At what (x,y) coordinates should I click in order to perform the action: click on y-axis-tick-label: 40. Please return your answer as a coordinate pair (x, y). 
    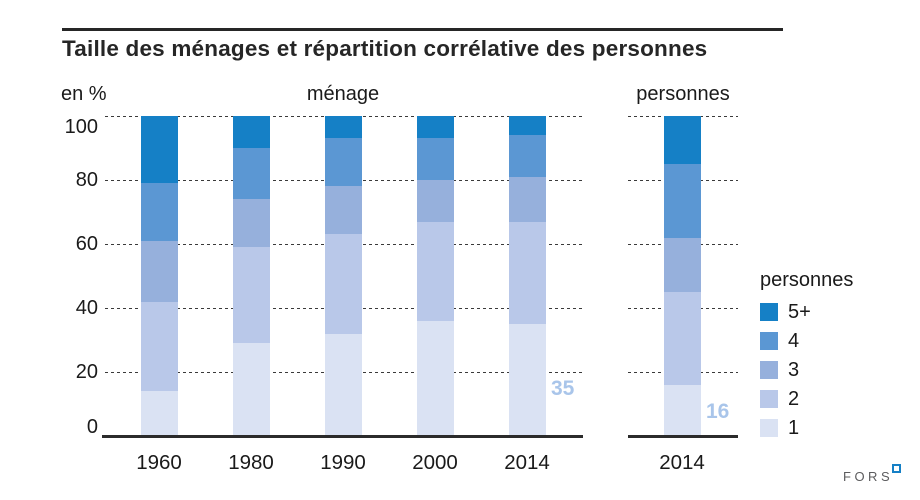
    Looking at the image, I should click on (86, 308).